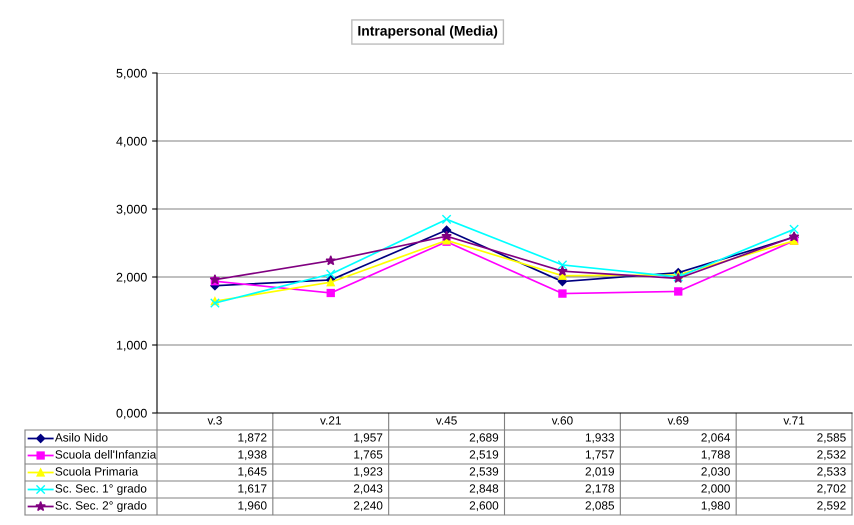 The image size is (854, 525). Describe the element at coordinates (131, 210) in the screenshot. I see `y-tick-label: 3,000` at that location.